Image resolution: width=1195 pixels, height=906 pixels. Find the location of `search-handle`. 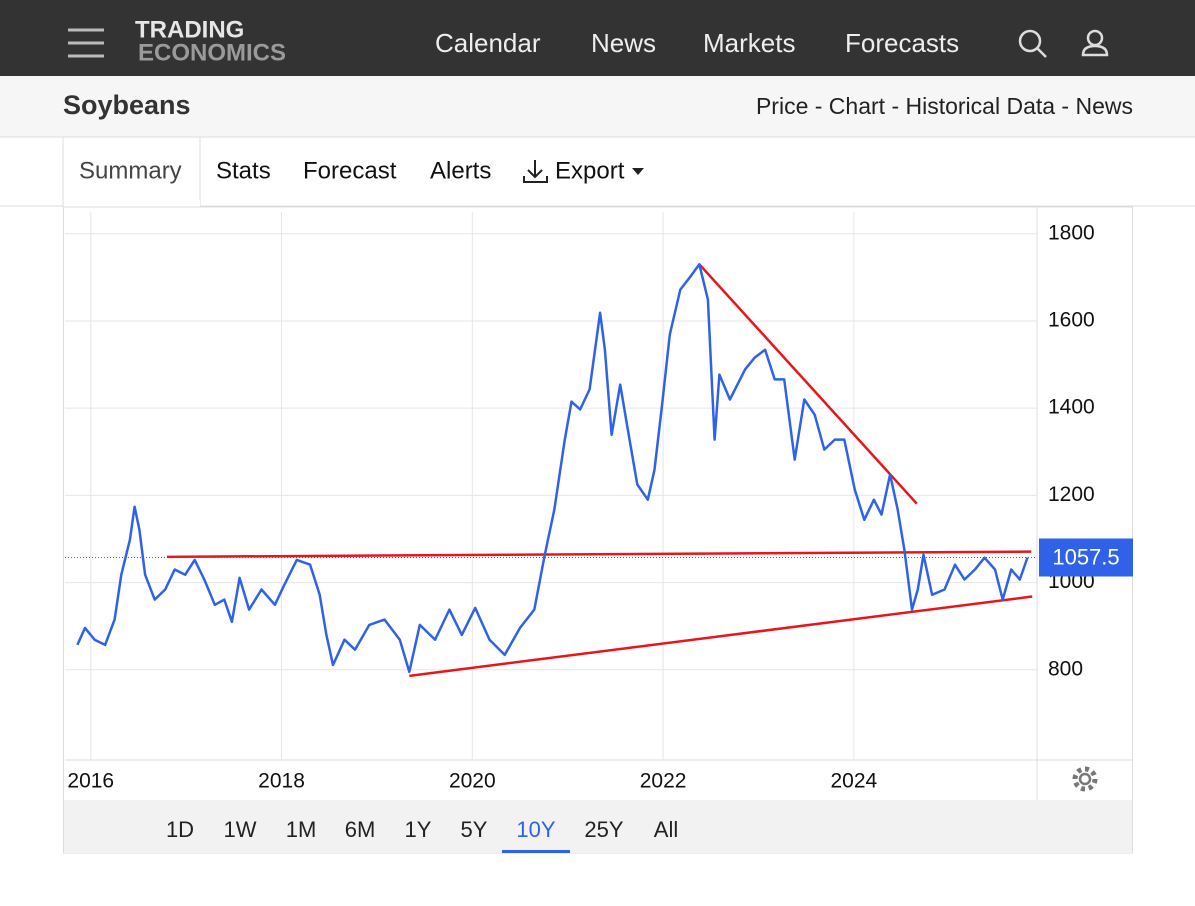

search-handle is located at coordinates (1041, 52).